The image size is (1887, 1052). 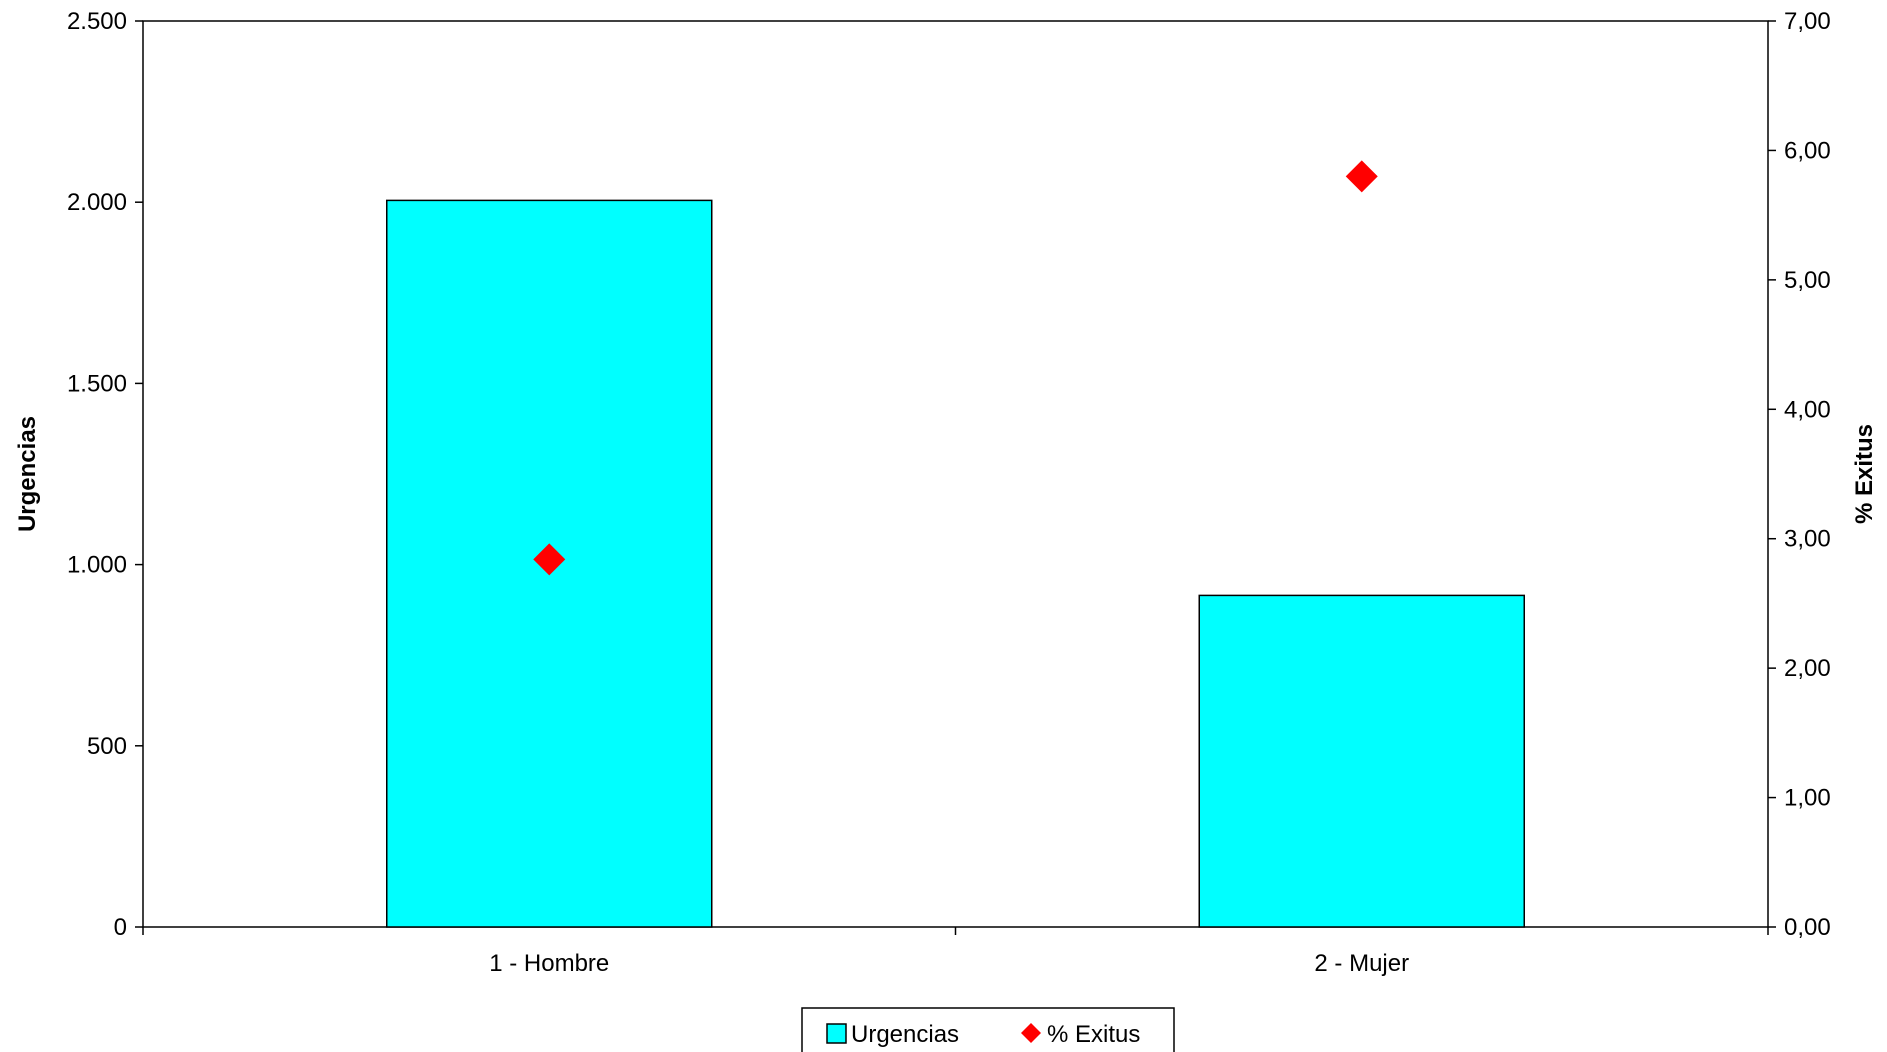 I want to click on y2-tick-label: 2,00, so click(x=1807, y=668).